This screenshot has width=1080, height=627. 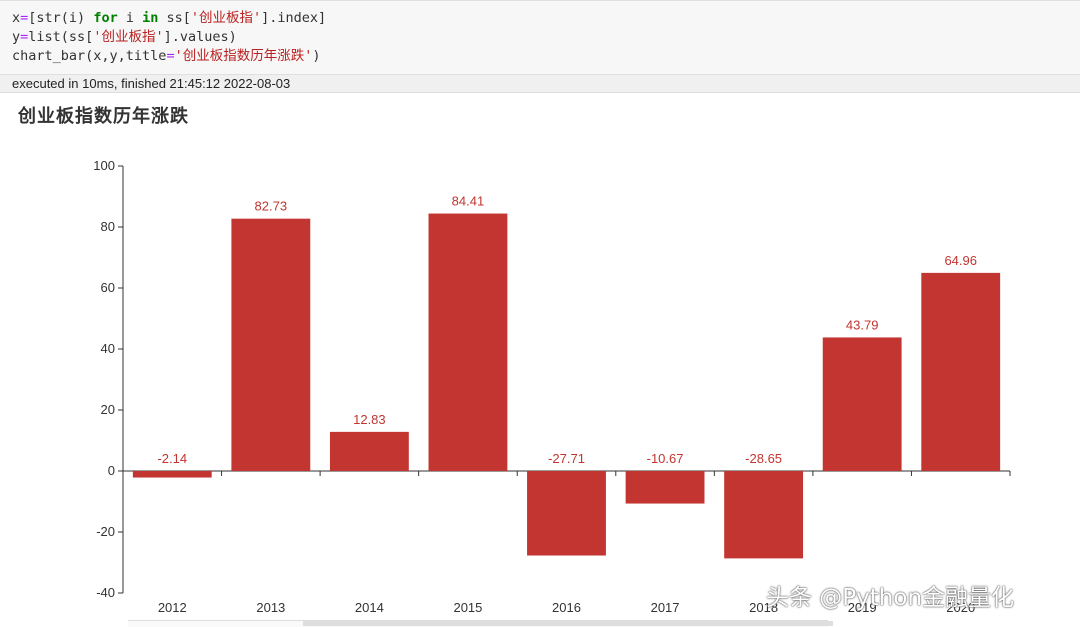 I want to click on y-tick-label: 0, so click(x=111, y=470).